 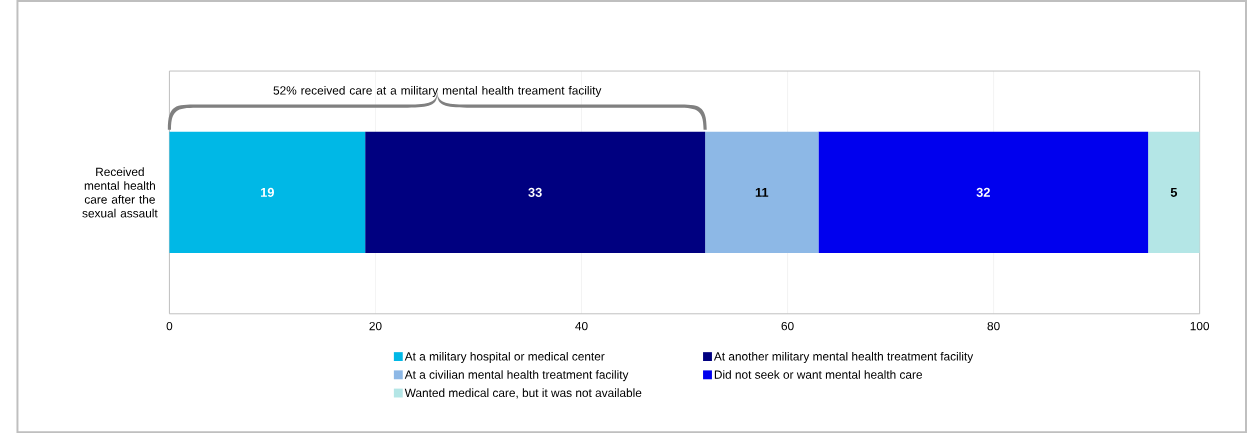 I want to click on x-tick-label: 20, so click(x=375, y=326).